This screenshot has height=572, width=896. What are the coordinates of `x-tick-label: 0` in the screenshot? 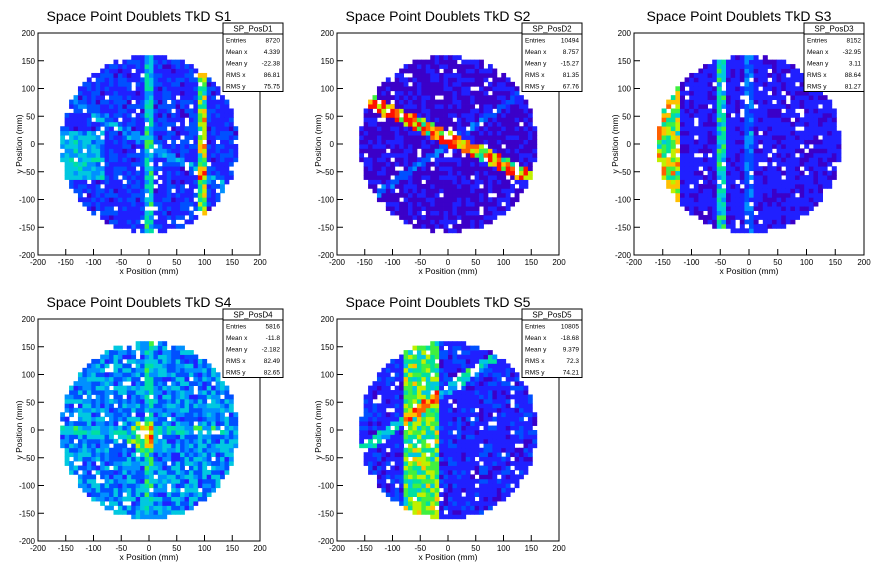 It's located at (149, 548).